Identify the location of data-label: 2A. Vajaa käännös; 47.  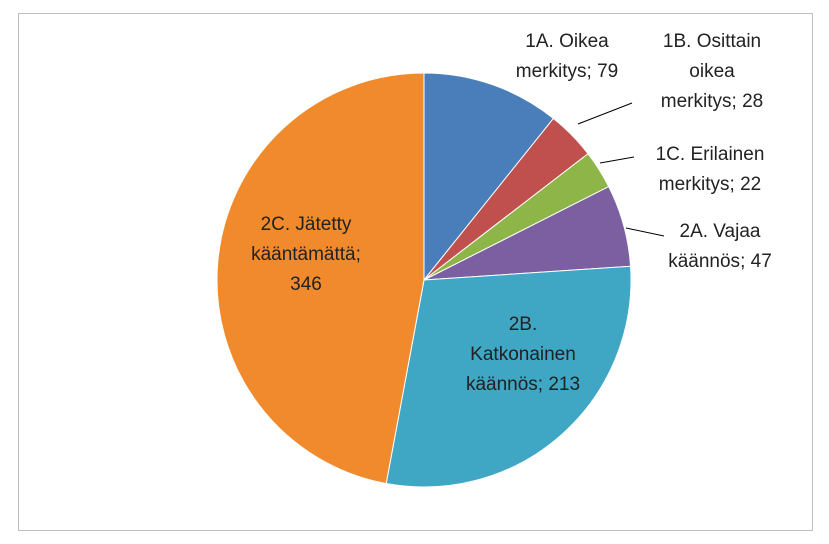
(720, 247).